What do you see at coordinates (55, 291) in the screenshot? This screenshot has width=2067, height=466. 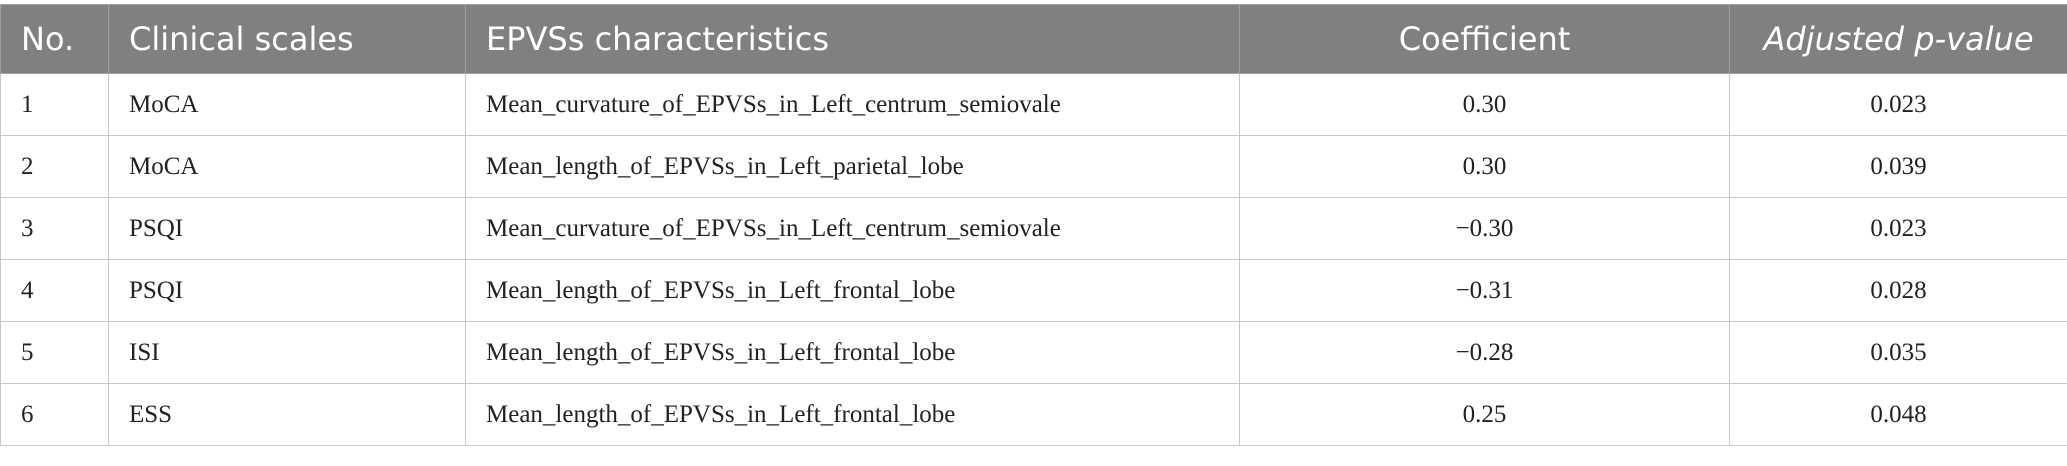 I see `table-cell: 4` at bounding box center [55, 291].